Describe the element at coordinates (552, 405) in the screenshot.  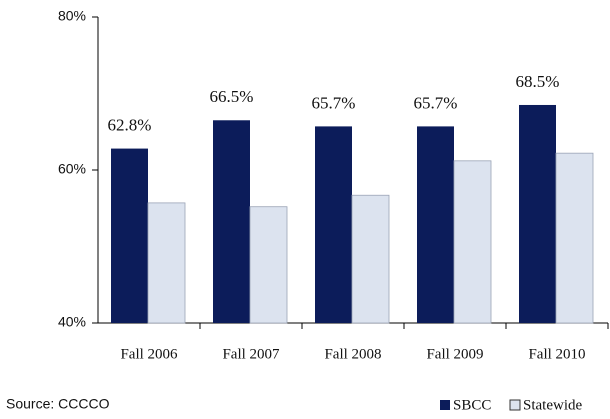
I see `legend-label: Statewide` at that location.